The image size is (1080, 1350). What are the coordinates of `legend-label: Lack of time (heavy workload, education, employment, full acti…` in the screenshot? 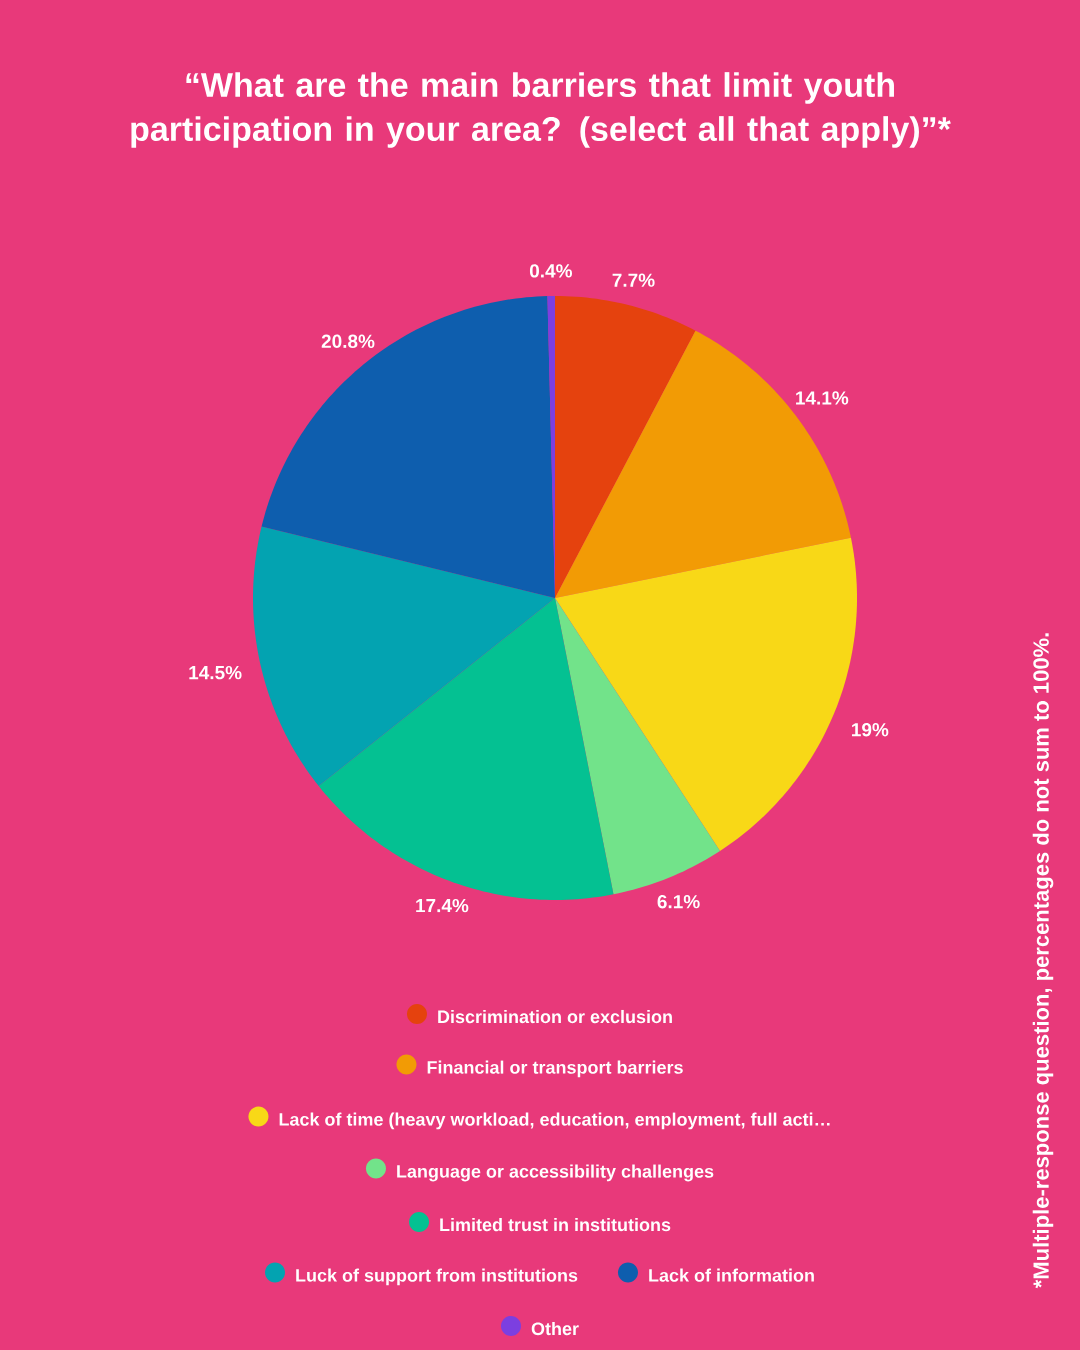 It's located at (554, 1121).